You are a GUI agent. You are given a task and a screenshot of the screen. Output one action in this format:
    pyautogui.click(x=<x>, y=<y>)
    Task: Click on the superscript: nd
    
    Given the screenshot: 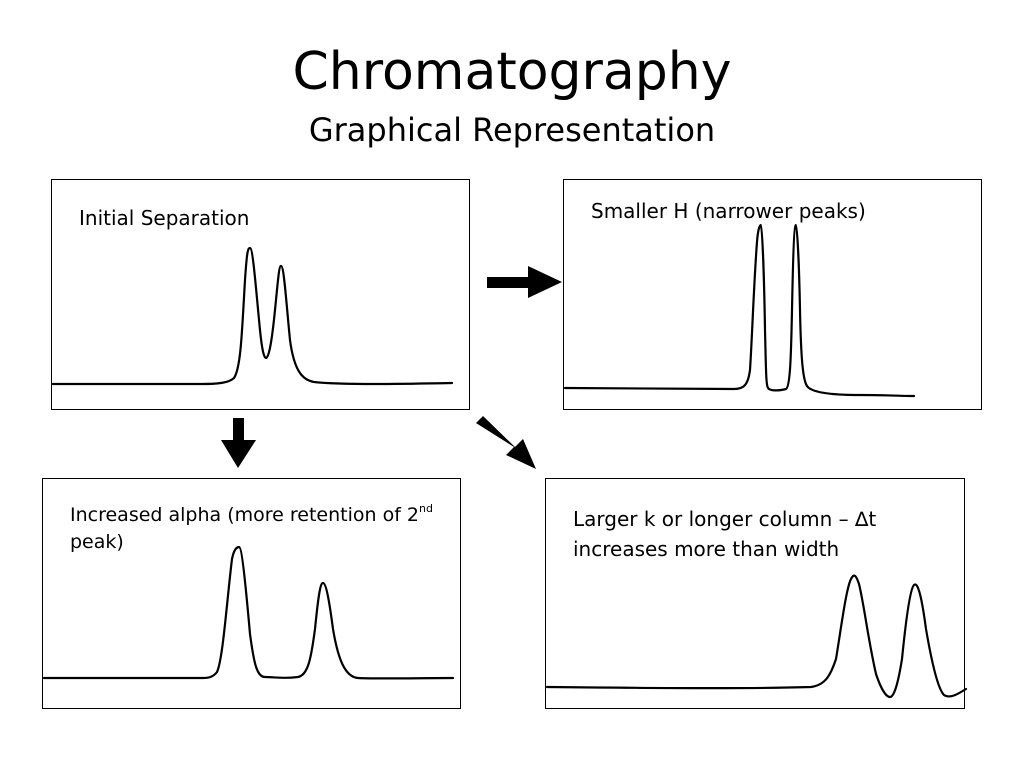 What is the action you would take?
    pyautogui.click(x=426, y=508)
    